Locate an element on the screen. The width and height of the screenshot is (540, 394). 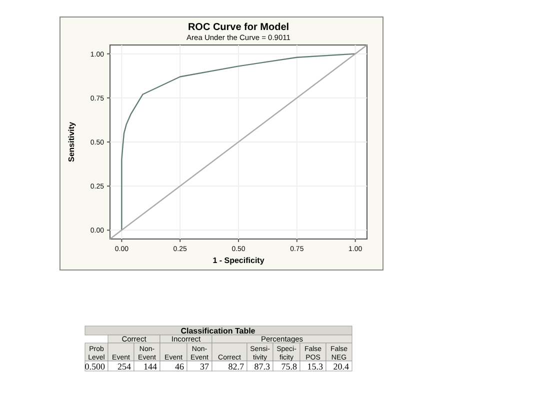
text: 0.500 is located at coordinates (95, 367).